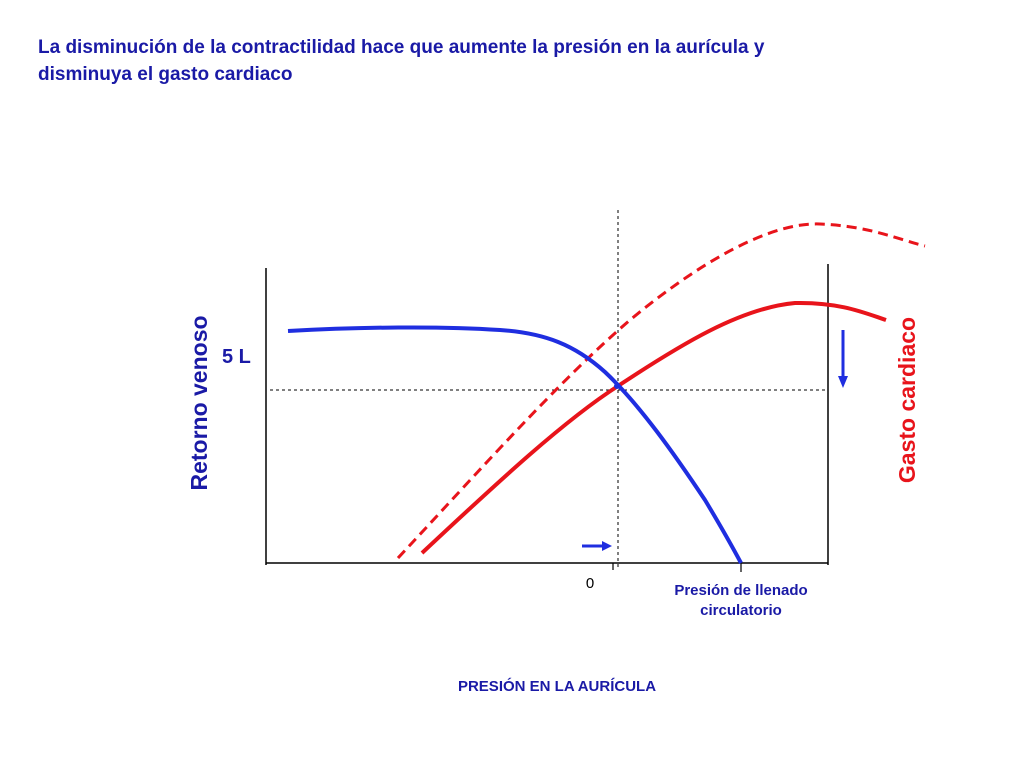 Image resolution: width=1024 pixels, height=768 pixels. Describe the element at coordinates (740, 590) in the screenshot. I see `mcfp-label-line1: Presión de llenado` at that location.